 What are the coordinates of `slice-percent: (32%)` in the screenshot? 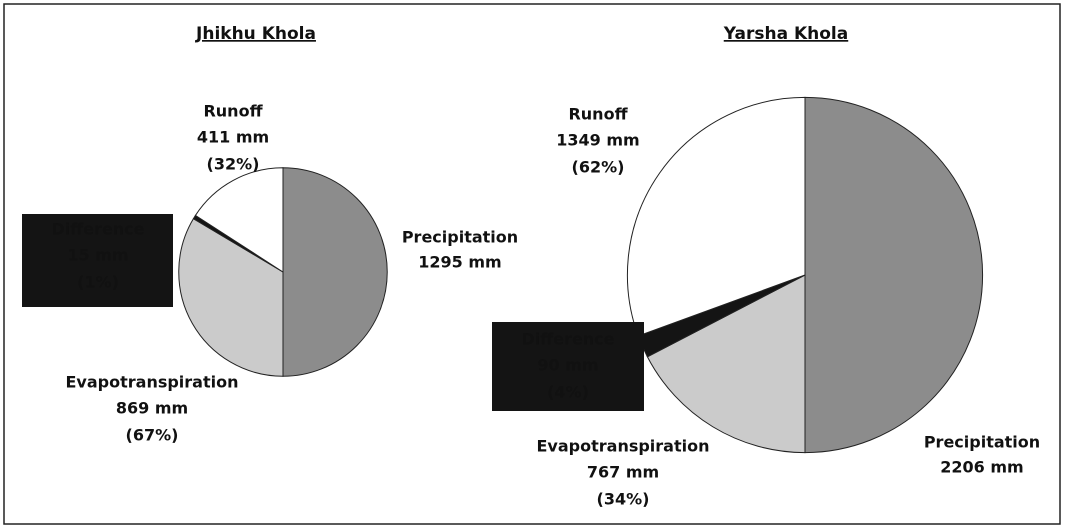 It's located at (233, 164).